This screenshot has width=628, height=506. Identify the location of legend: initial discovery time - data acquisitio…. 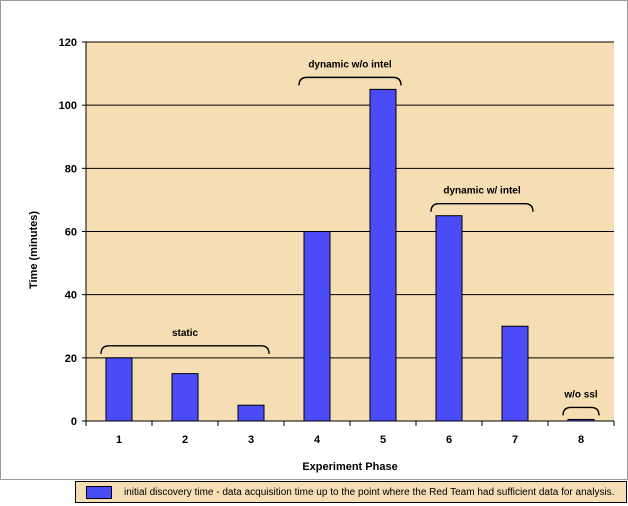
(351, 492).